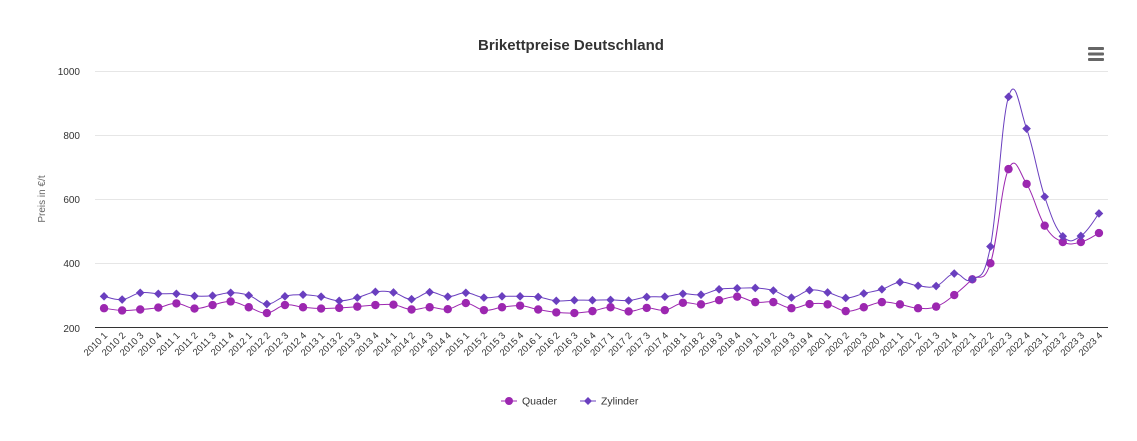 The image size is (1137, 441). What do you see at coordinates (540, 402) in the screenshot?
I see `legend-label-quader: Quader` at bounding box center [540, 402].